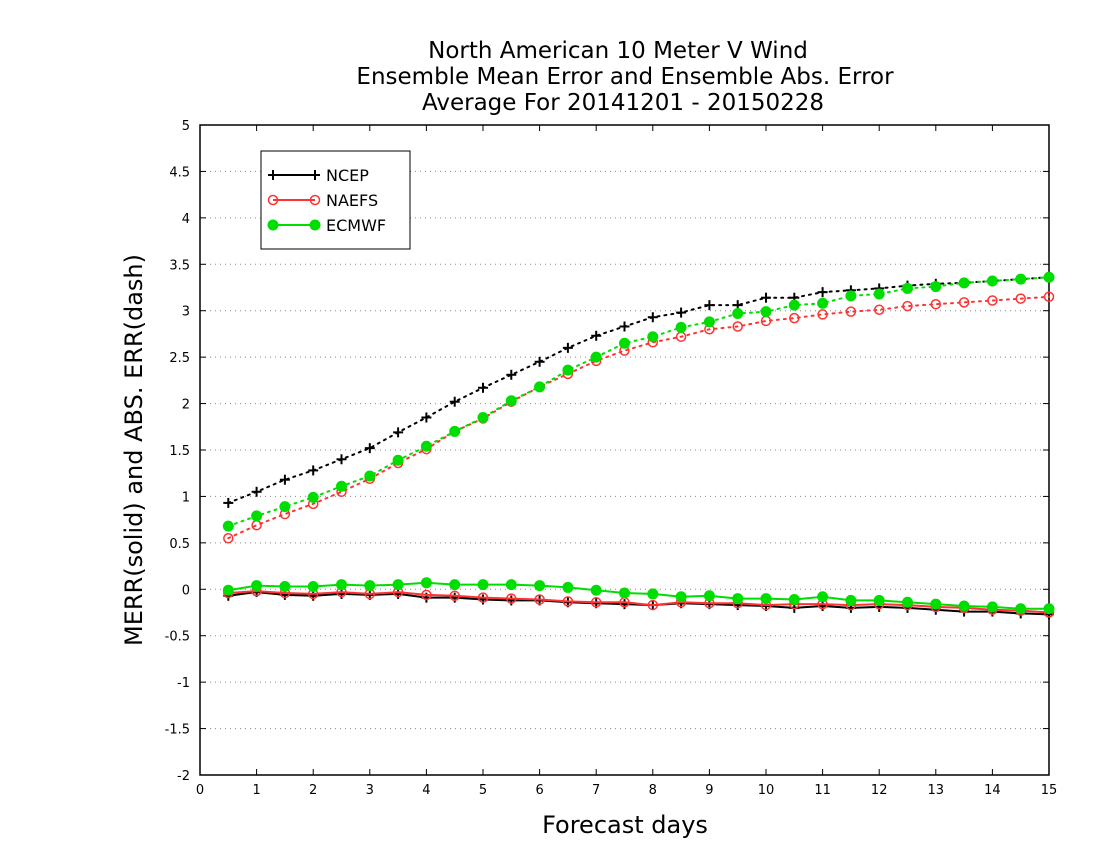  What do you see at coordinates (625, 825) in the screenshot?
I see `x-axis-label: Forecast days` at bounding box center [625, 825].